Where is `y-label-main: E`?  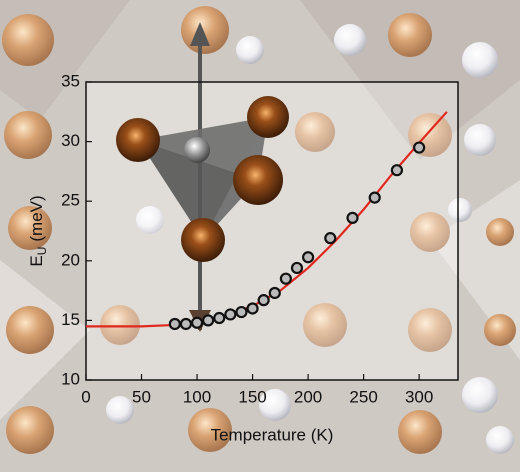 y-label-main: E is located at coordinates (36, 260).